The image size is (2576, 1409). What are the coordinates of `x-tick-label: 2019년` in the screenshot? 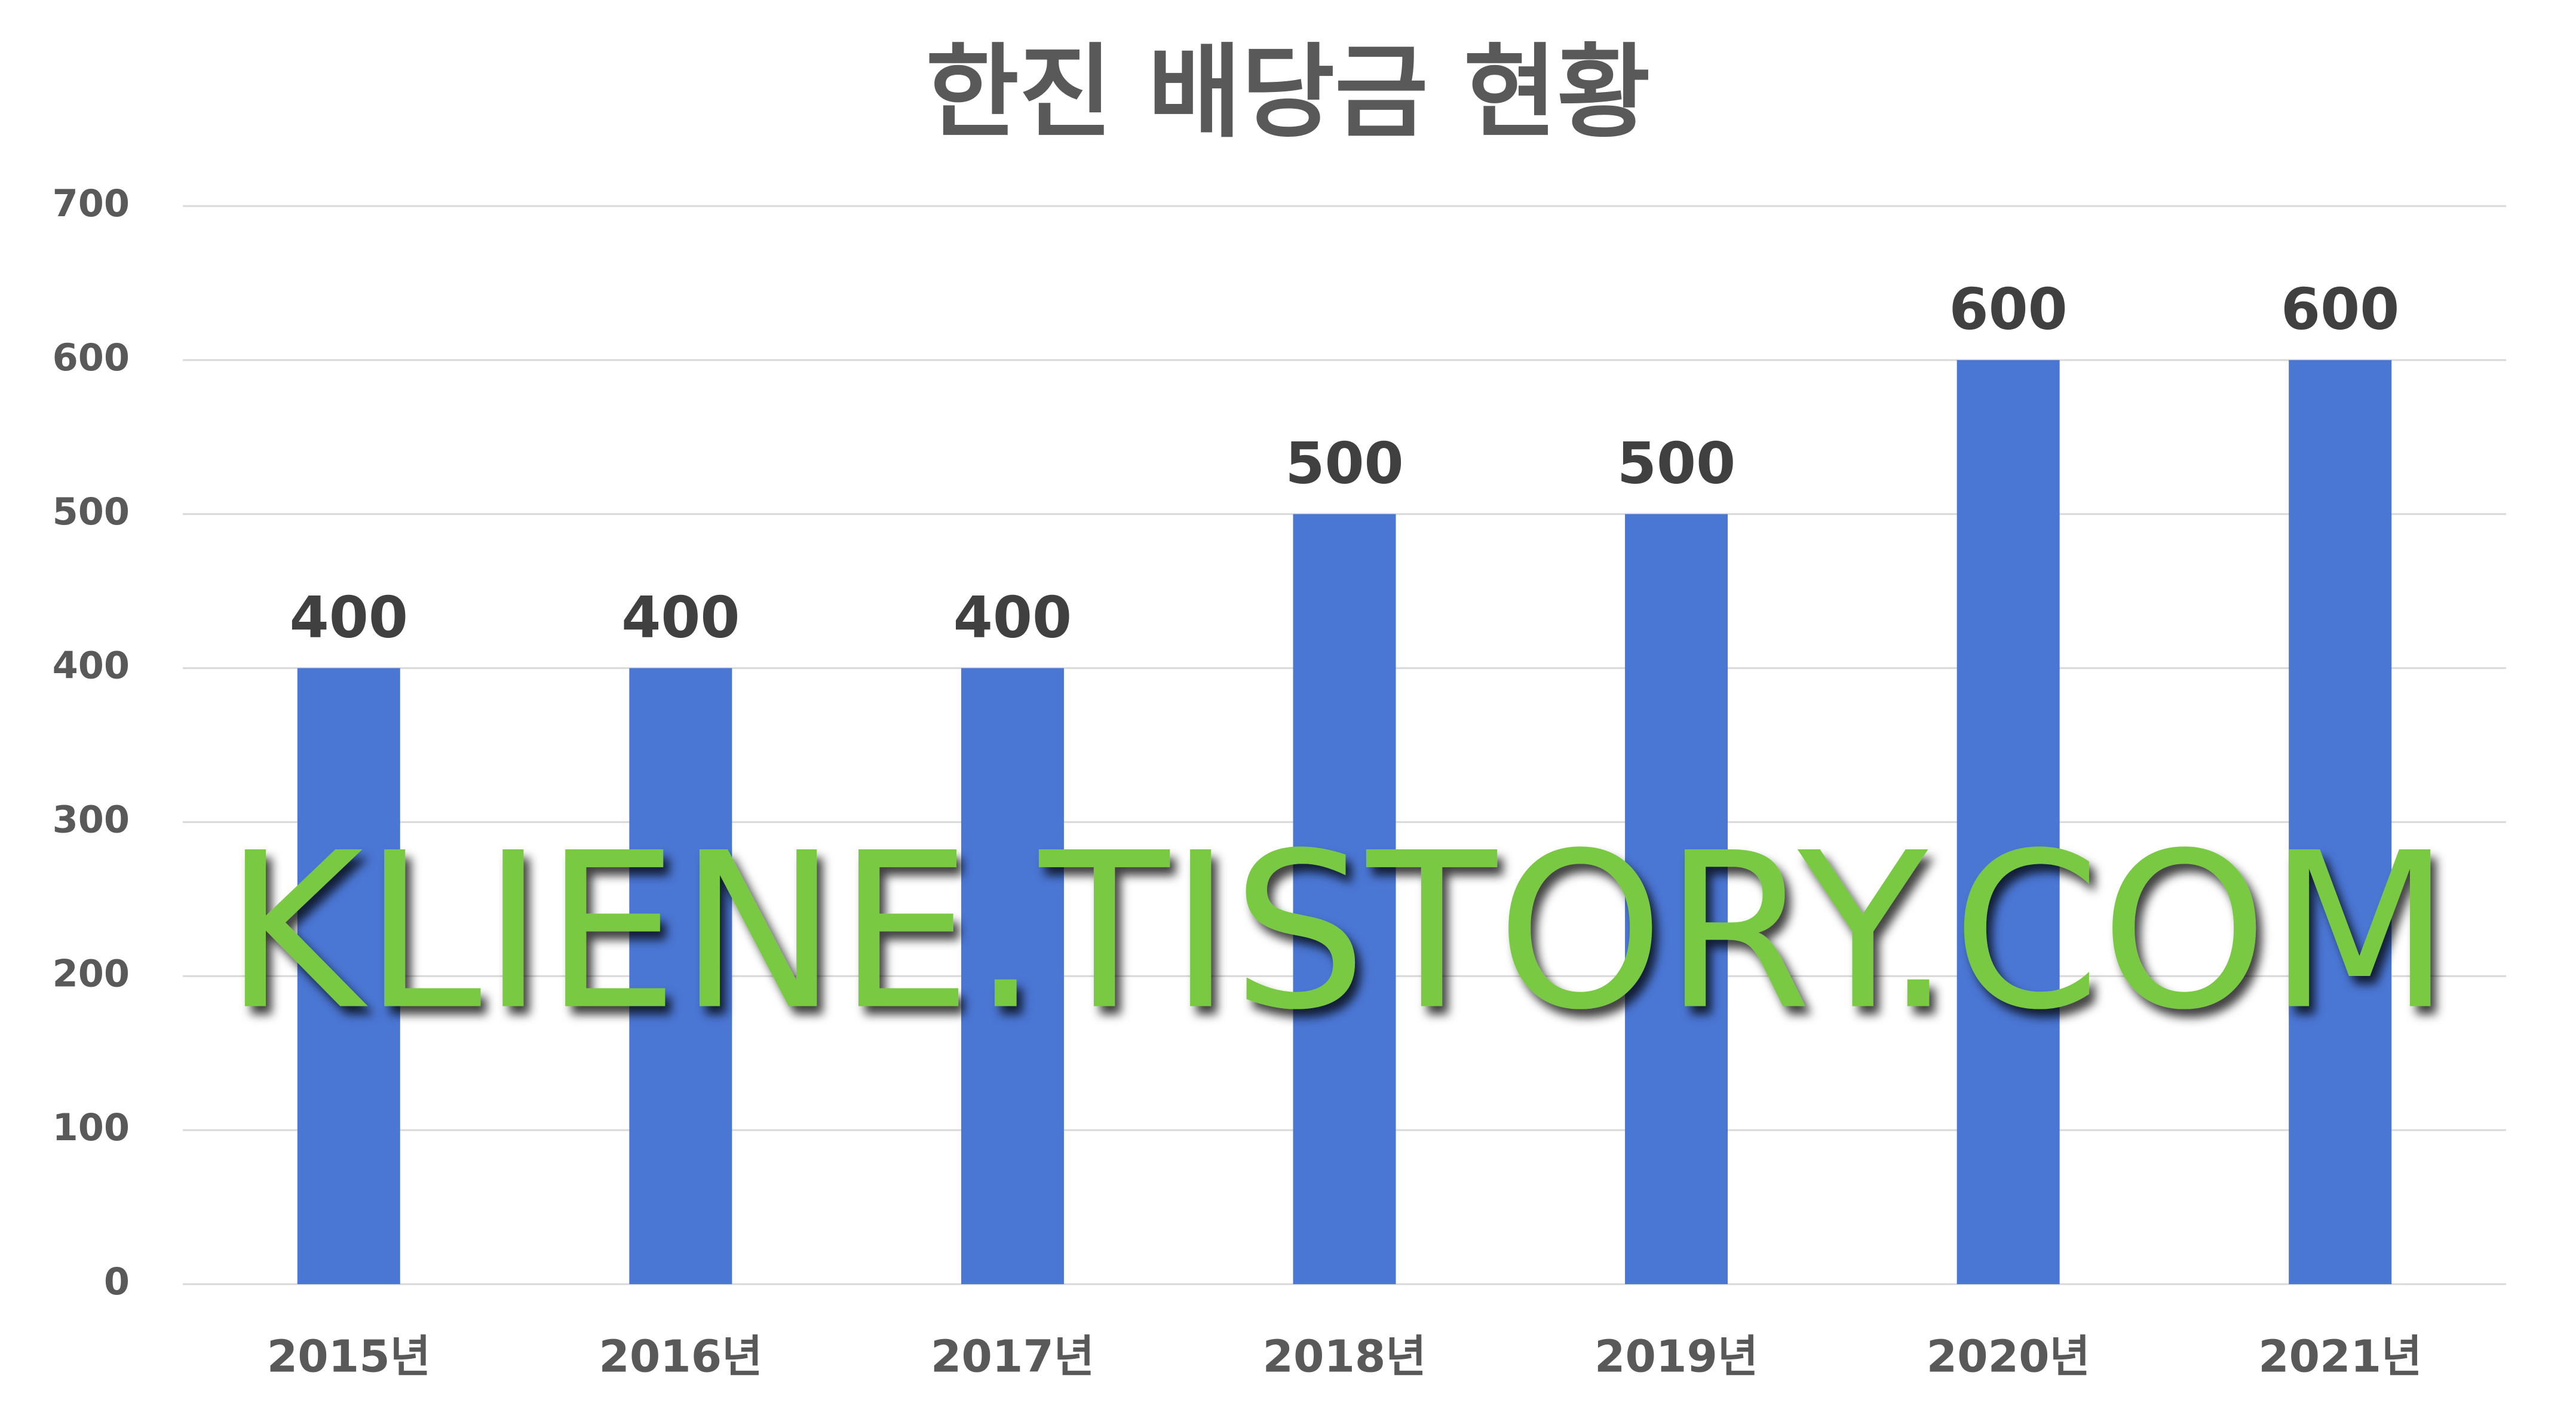 It's located at (1676, 1357).